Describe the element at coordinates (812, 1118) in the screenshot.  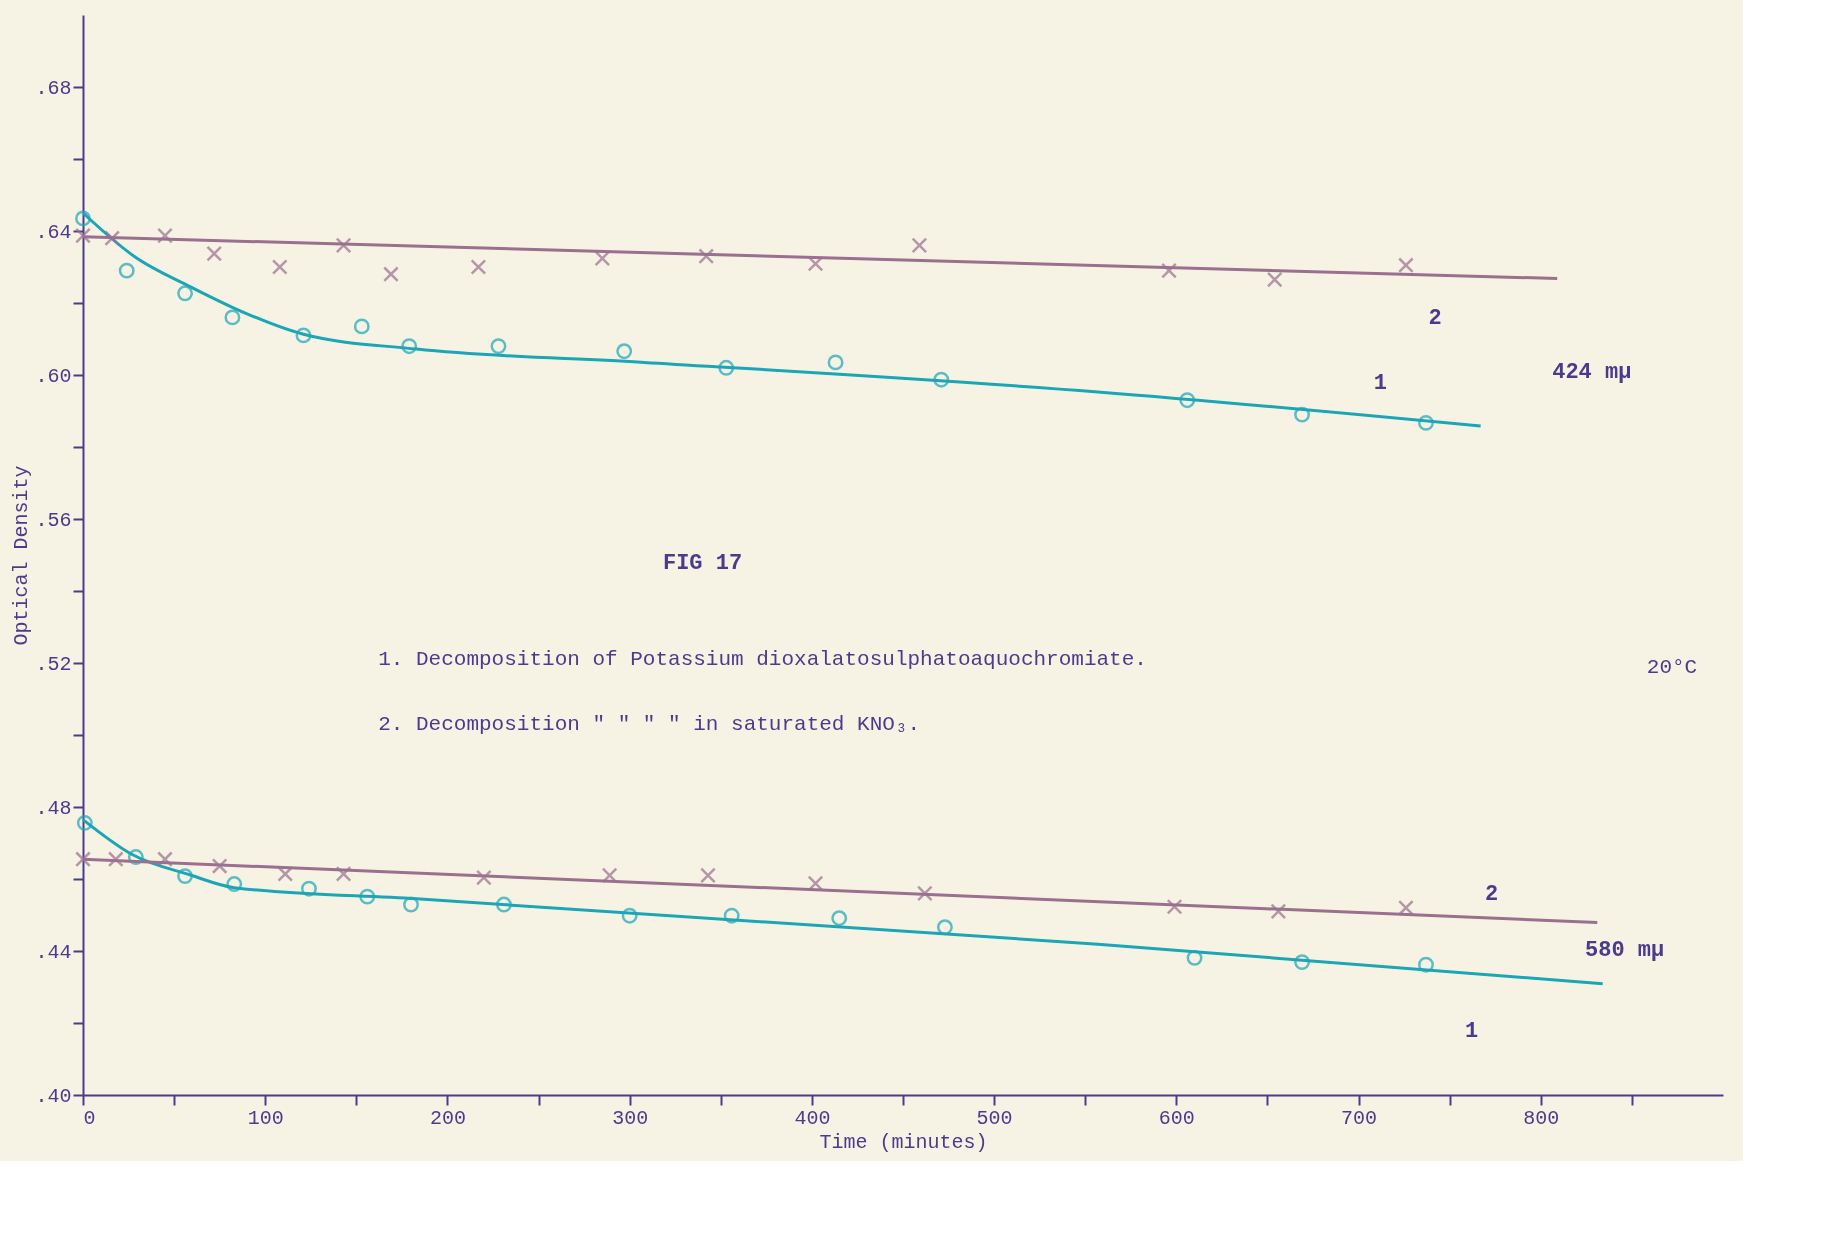
I see `x-tick-label: 400` at that location.